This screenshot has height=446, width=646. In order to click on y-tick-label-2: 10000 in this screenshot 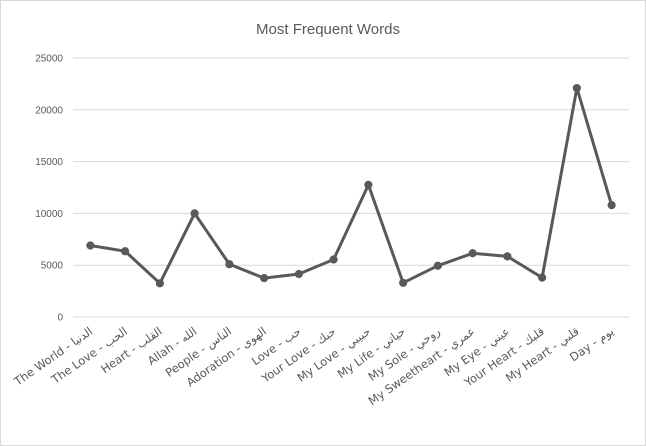, I will do `click(49, 214)`.